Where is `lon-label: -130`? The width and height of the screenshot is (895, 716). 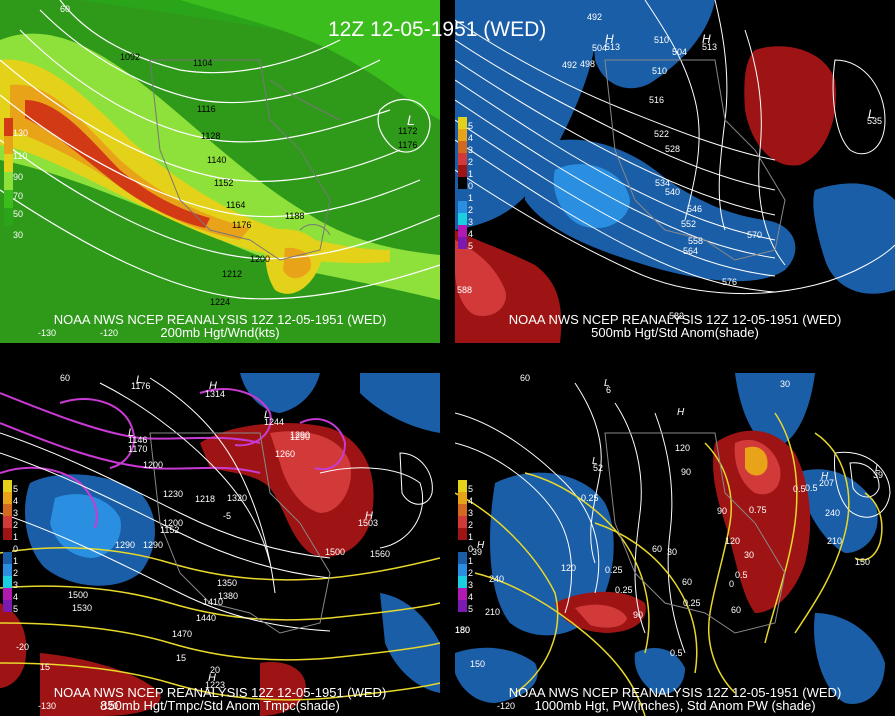
lon-label: -130 is located at coordinates (47, 333).